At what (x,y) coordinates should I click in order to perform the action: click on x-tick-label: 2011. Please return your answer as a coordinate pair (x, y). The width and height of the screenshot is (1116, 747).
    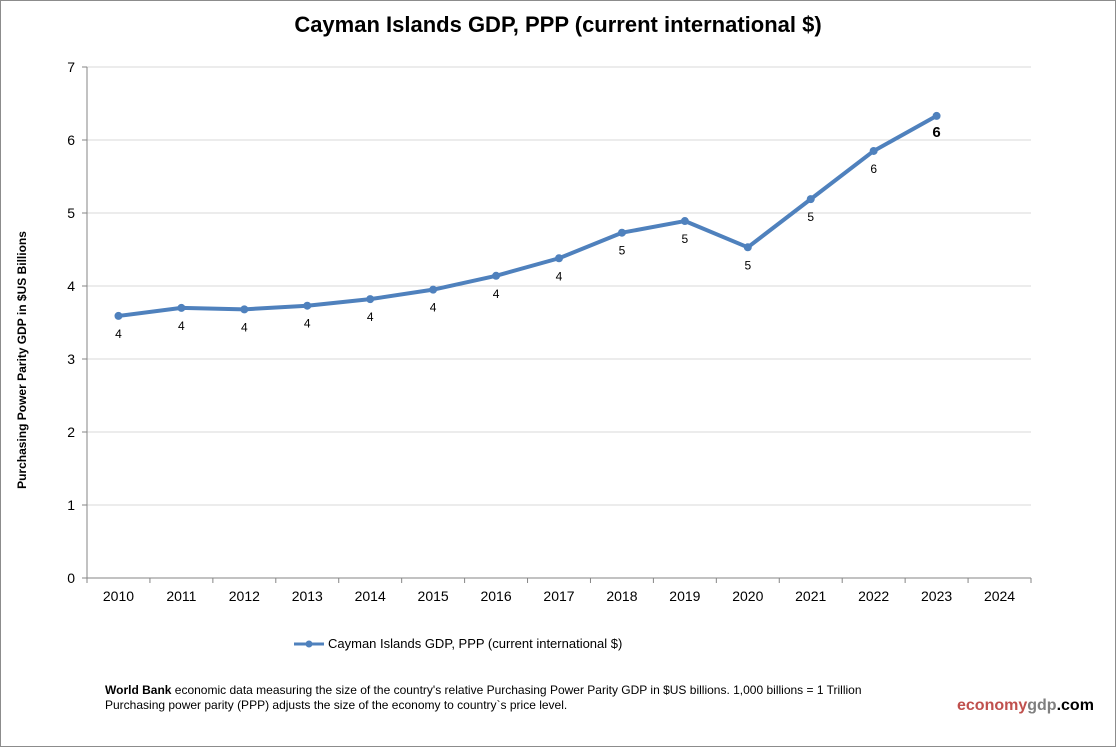
    Looking at the image, I should click on (181, 596).